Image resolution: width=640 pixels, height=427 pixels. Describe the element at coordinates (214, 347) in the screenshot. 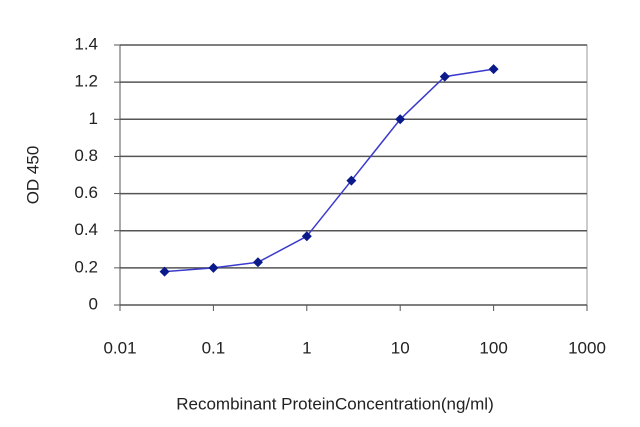

I see `x-tick-label: 0.1` at that location.